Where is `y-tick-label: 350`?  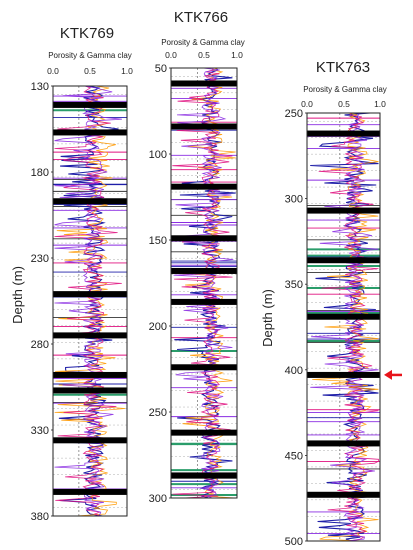 y-tick-label: 350 is located at coordinates (294, 285).